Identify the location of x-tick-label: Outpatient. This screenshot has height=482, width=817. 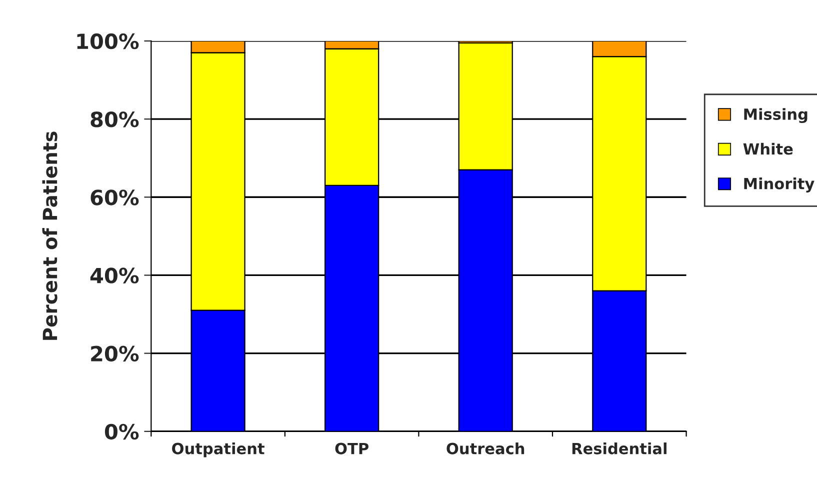
(218, 450).